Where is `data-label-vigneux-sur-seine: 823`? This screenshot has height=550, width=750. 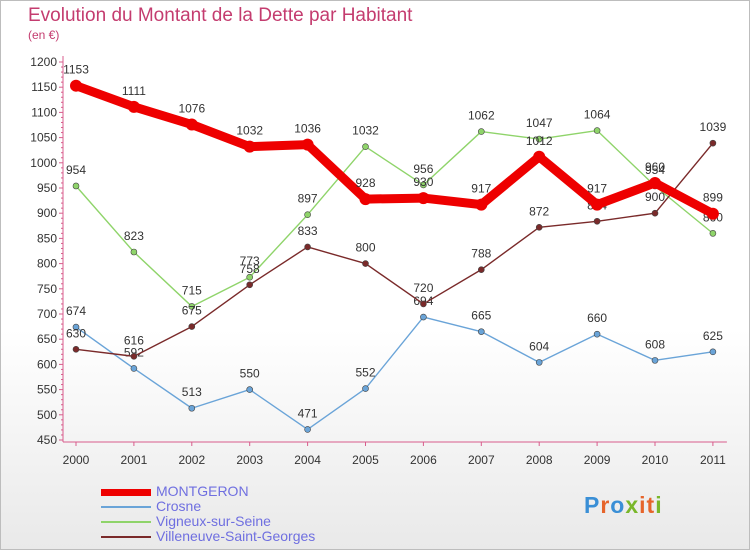
data-label-vigneux-sur-seine: 823 is located at coordinates (134, 236).